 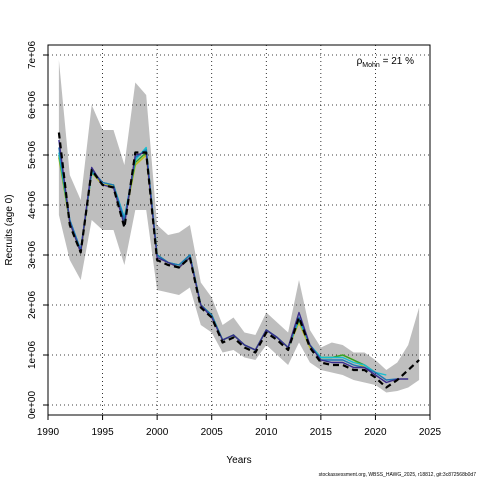 I want to click on y-tick-label: 6e+06, so click(x=32, y=105).